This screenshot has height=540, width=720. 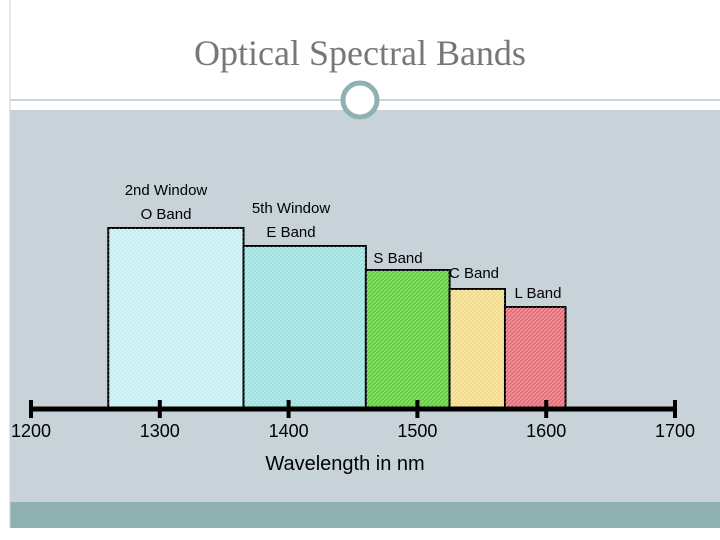 I want to click on x-tick-label: 1600, so click(x=546, y=431).